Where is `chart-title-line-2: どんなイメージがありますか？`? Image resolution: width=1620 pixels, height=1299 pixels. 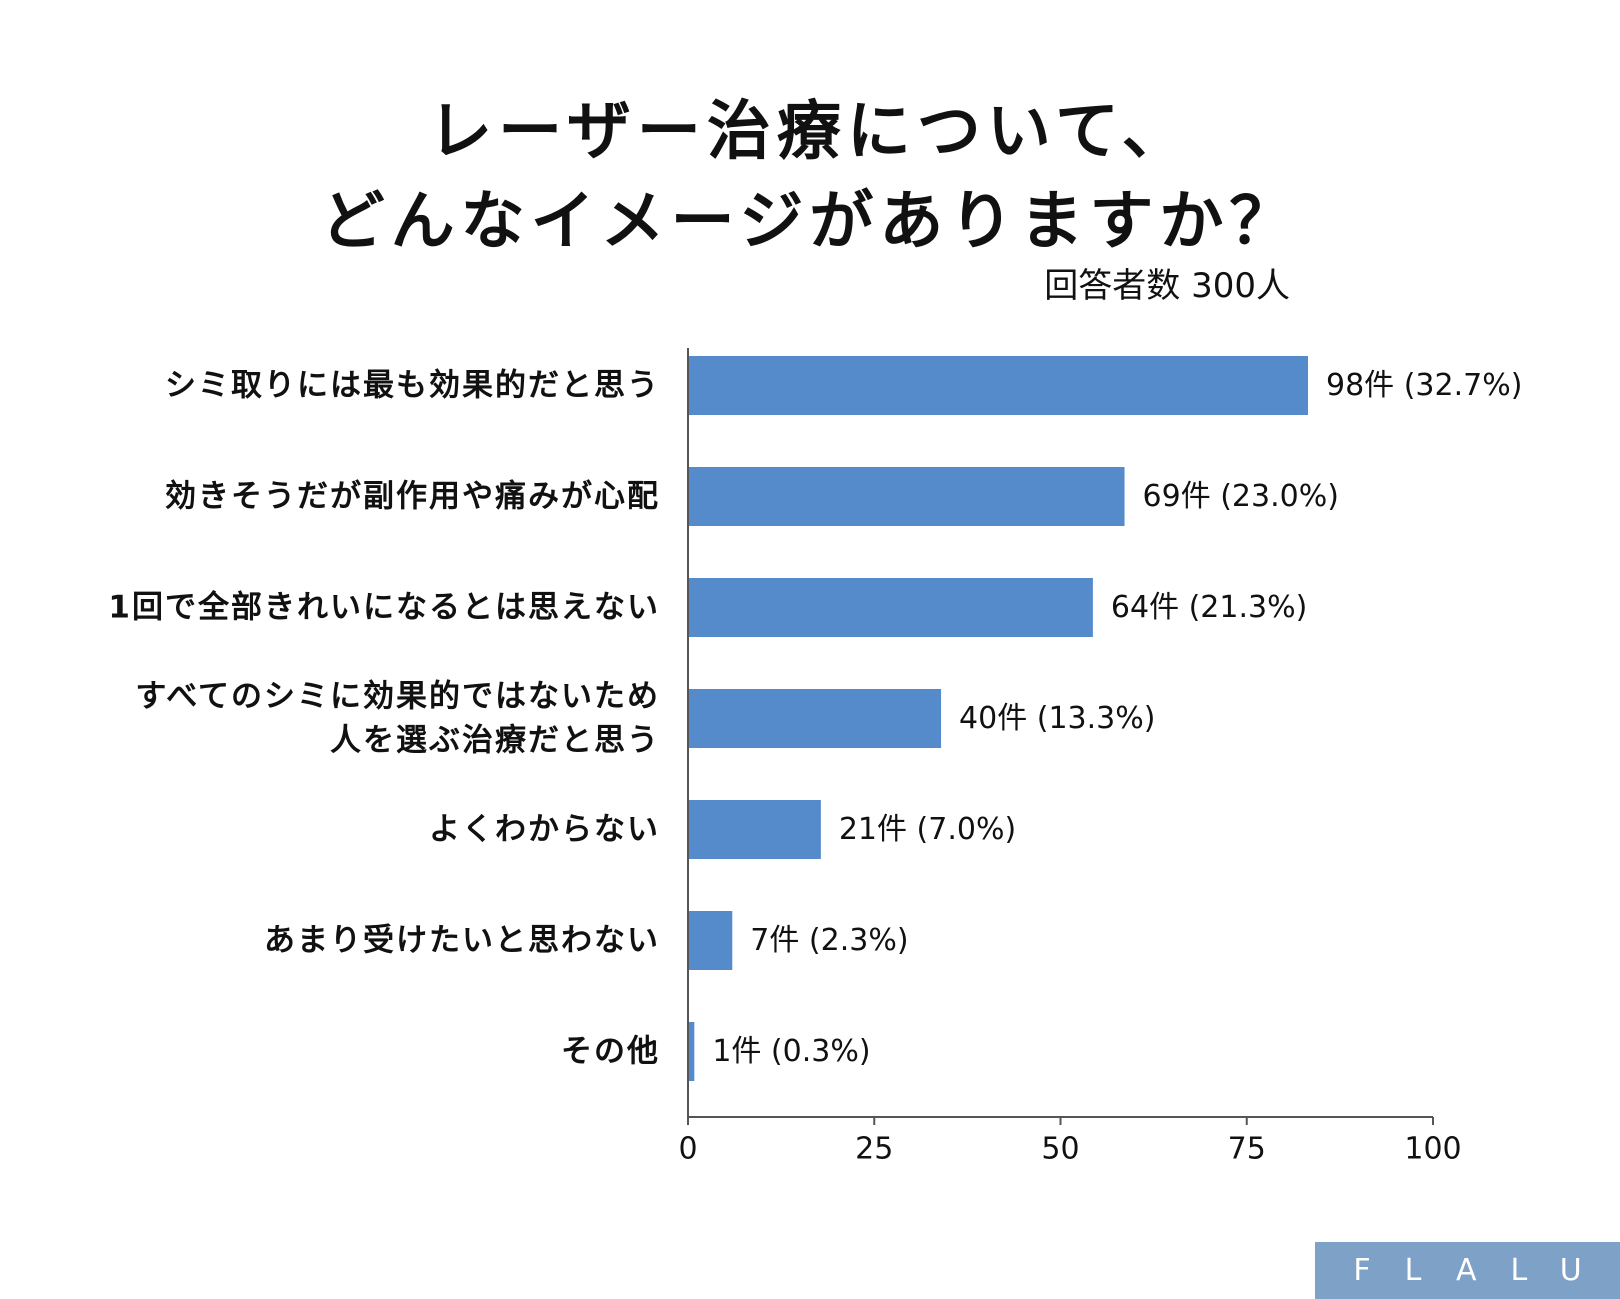
chart-title-line-2: どんなイメージがありますか？ is located at coordinates (810, 222).